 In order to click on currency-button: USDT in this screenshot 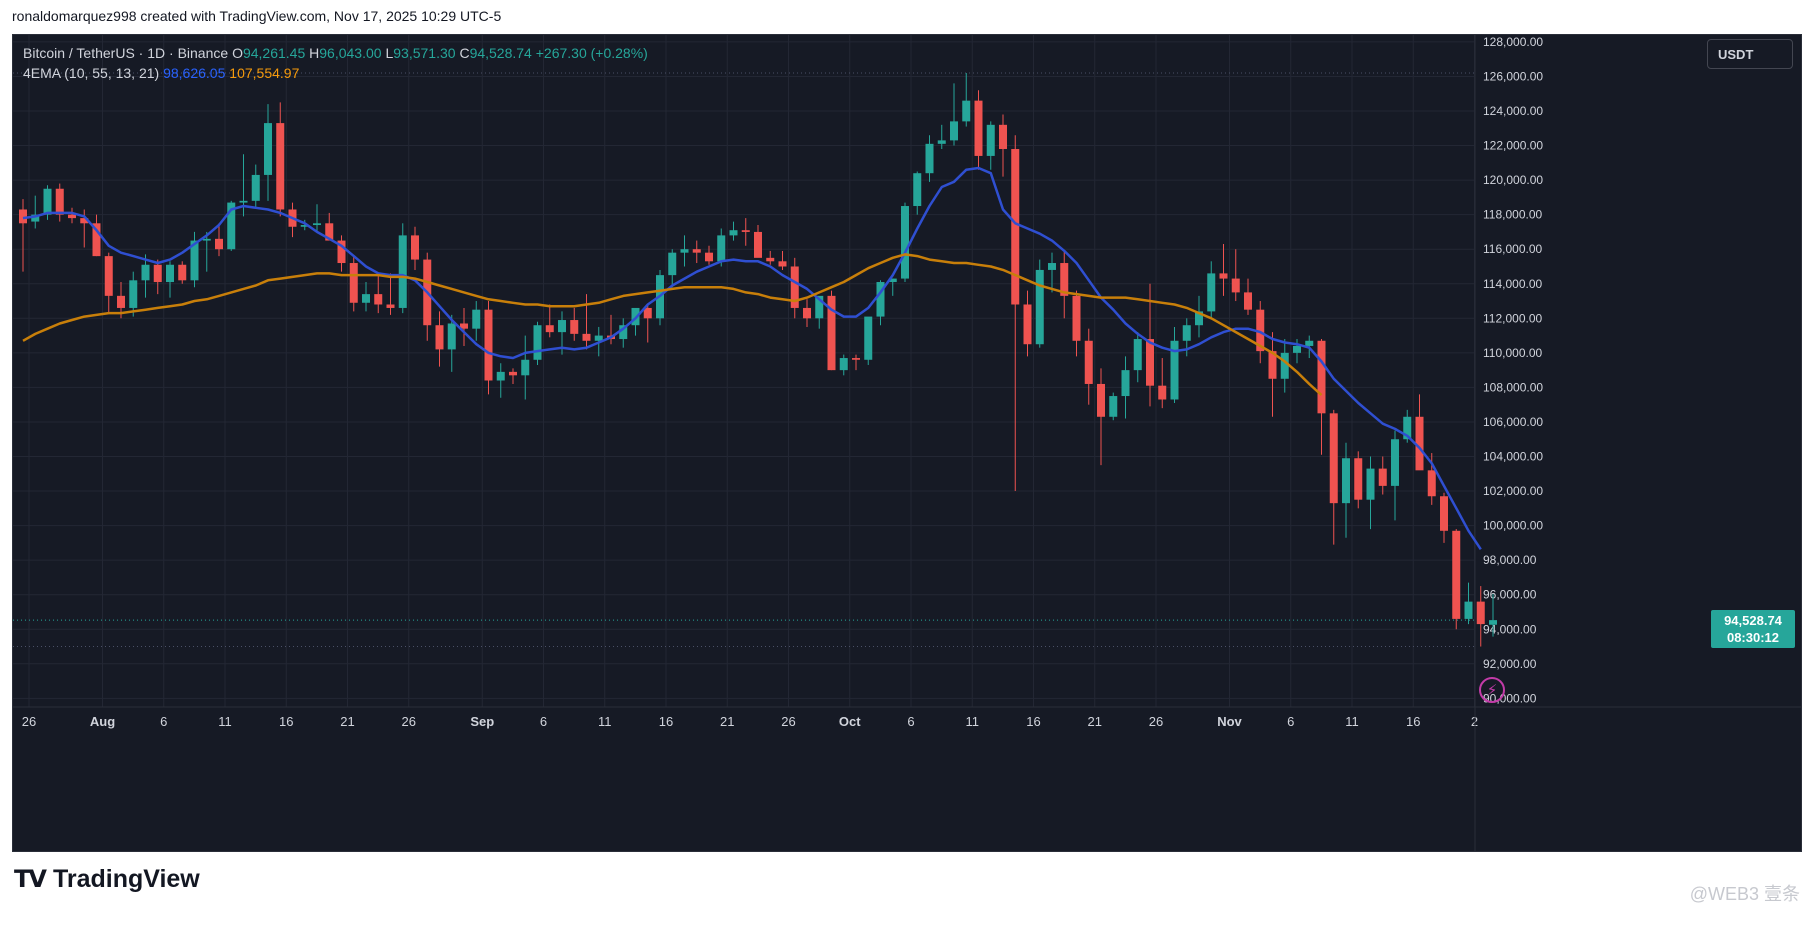, I will do `click(1750, 54)`.